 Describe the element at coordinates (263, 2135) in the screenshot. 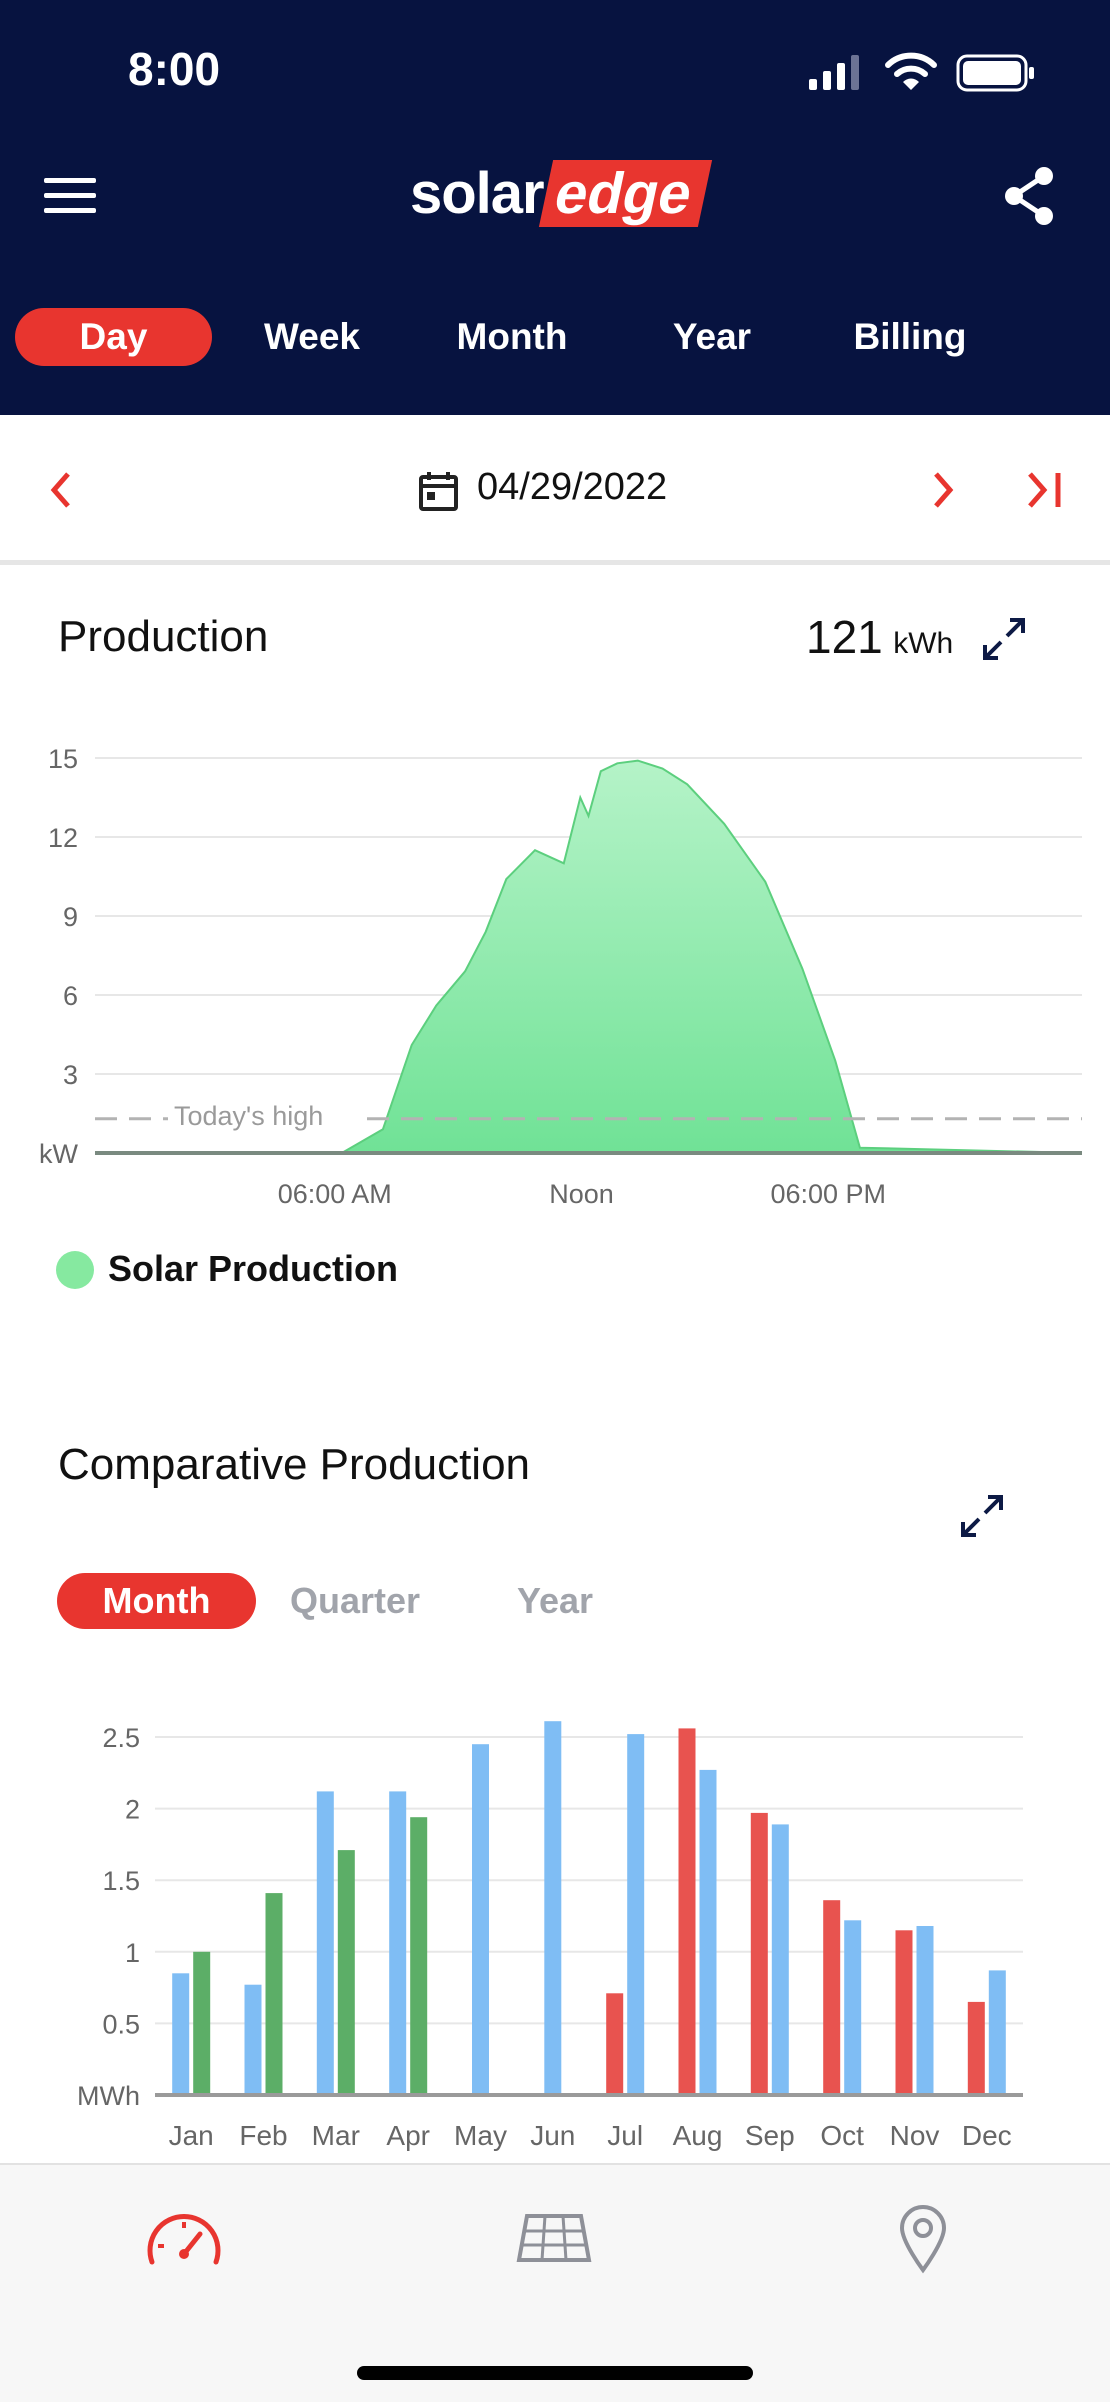

I see `comparative-x-tick: Feb` at that location.